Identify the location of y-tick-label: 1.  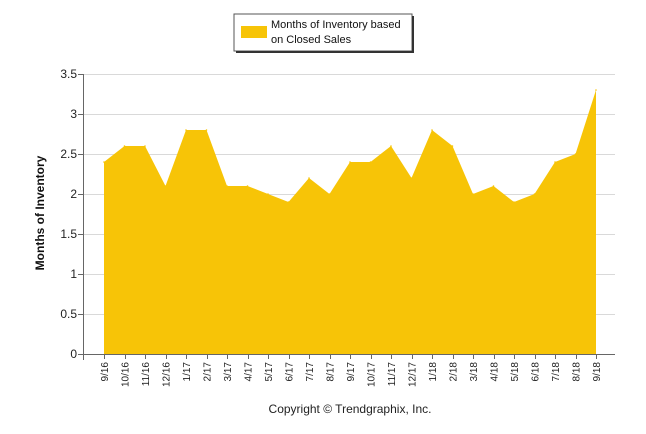
(73, 274).